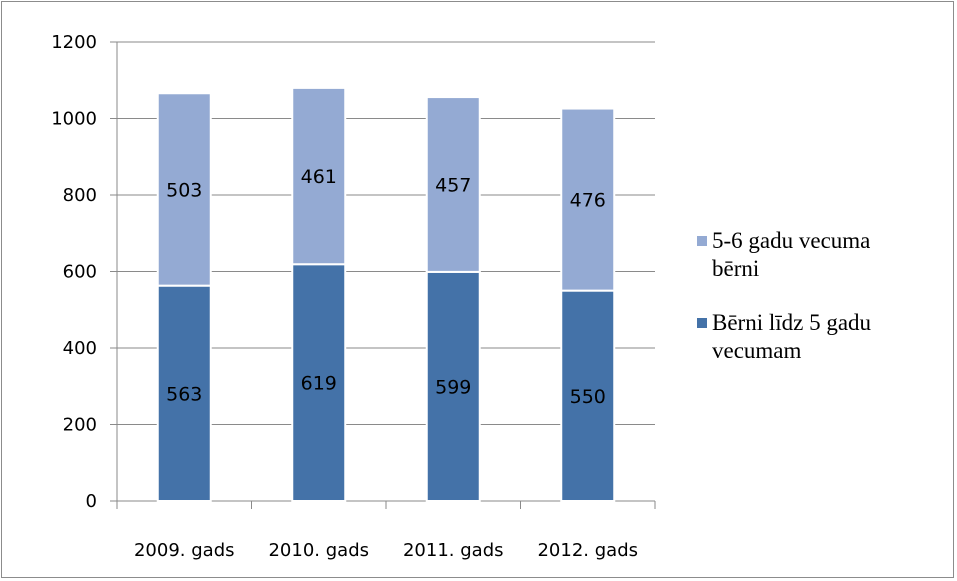  What do you see at coordinates (318, 550) in the screenshot?
I see `x-tick-label: 2010. gads` at bounding box center [318, 550].